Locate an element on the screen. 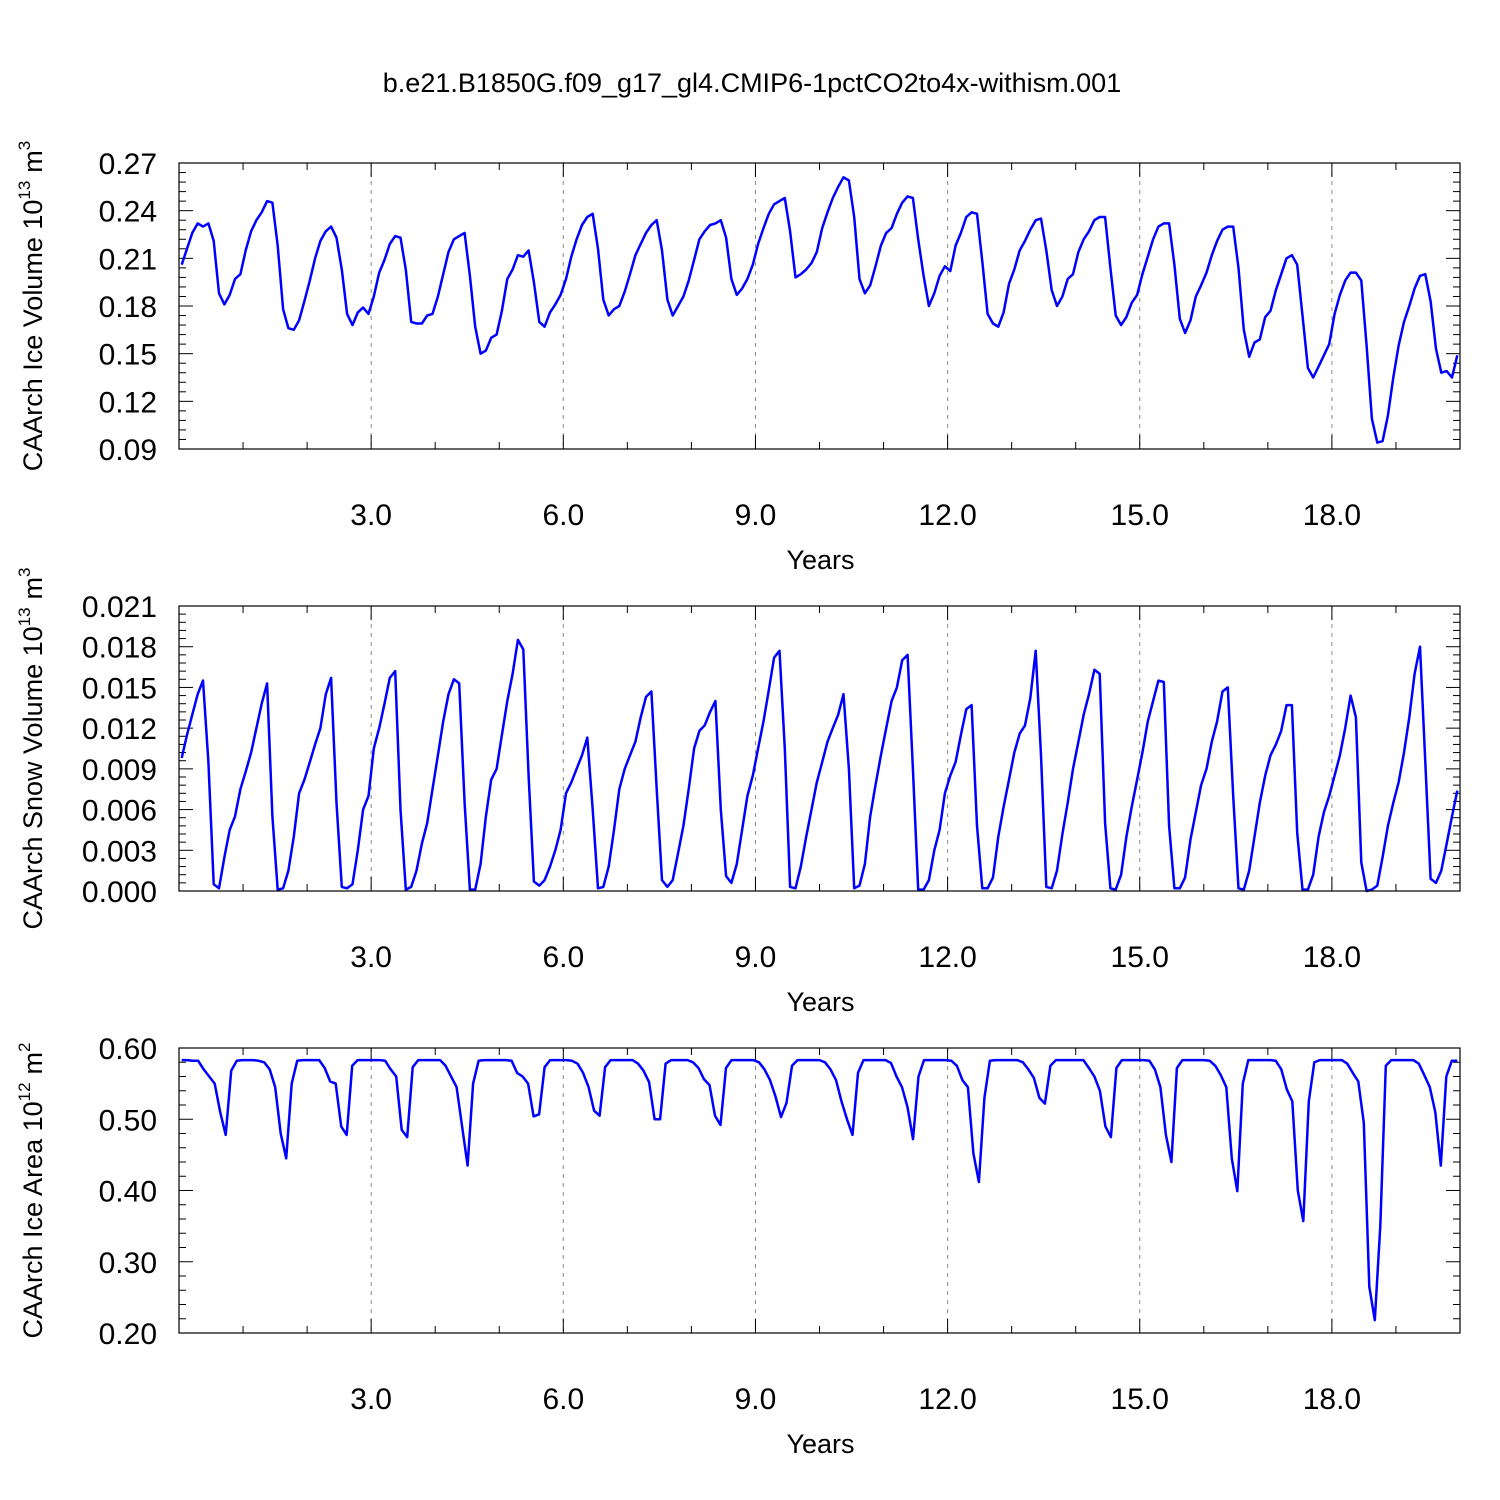 This screenshot has height=1500, width=1500. snow-volume-ylabel-text: CAArch Snow Volume 10 is located at coordinates (33, 777).